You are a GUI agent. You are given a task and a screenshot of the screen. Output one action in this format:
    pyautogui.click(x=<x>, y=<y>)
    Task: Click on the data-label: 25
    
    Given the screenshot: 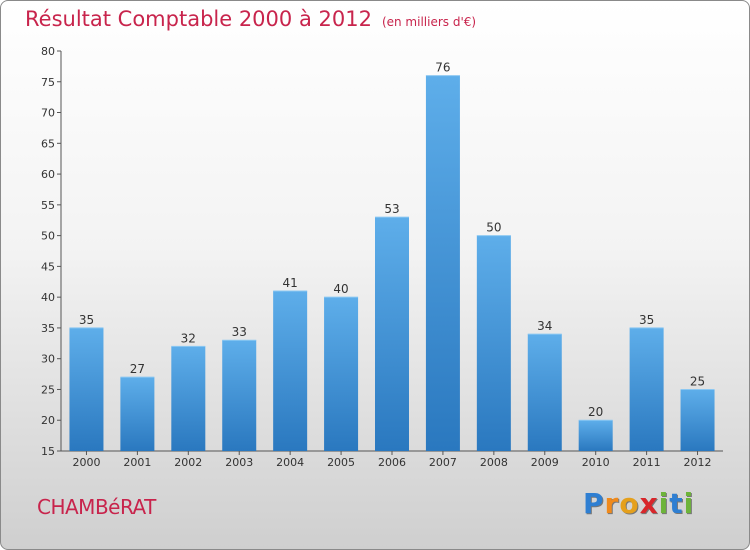 What is the action you would take?
    pyautogui.click(x=697, y=381)
    